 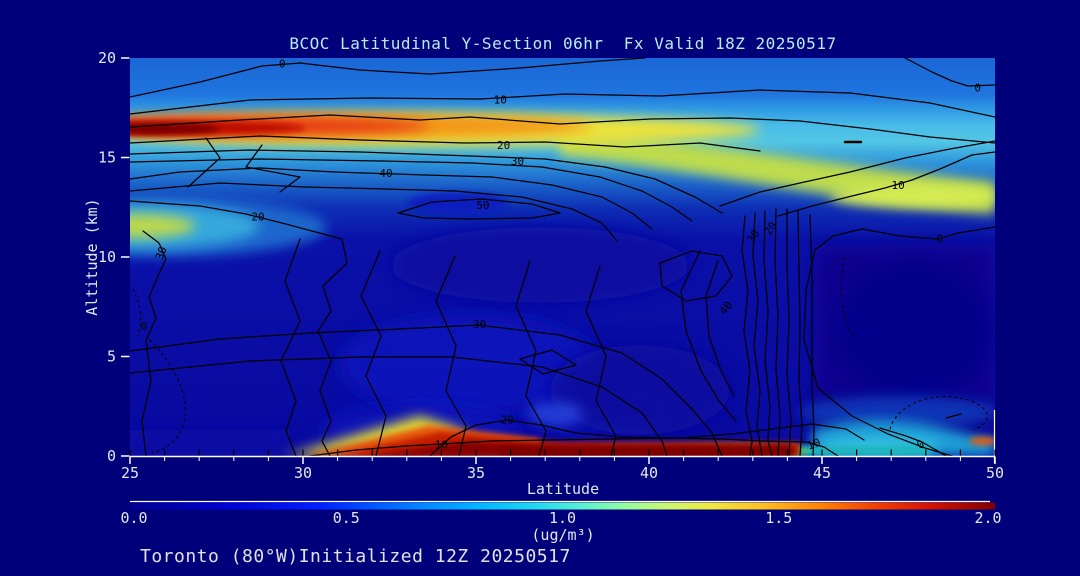 I want to click on colorbar-tick-label: 1.0, so click(x=562, y=518).